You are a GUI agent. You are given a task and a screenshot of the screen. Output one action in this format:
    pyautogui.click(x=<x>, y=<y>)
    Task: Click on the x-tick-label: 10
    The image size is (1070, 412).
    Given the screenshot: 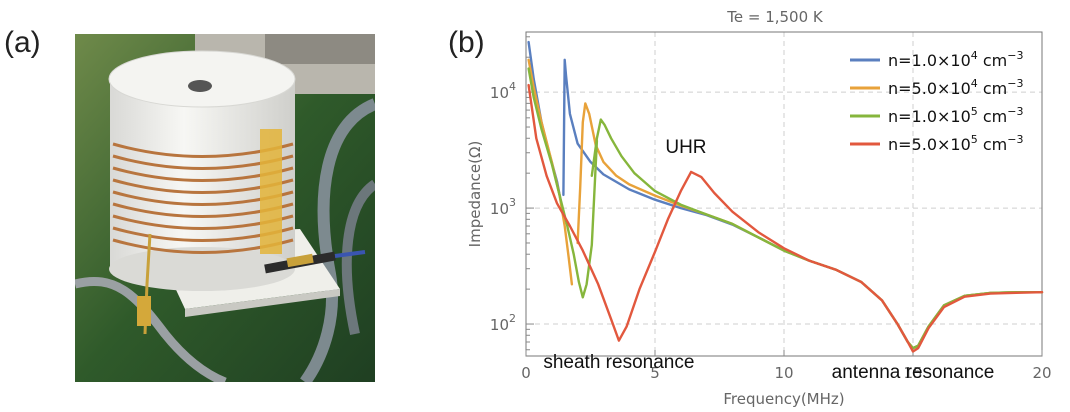 What is the action you would take?
    pyautogui.click(x=783, y=373)
    